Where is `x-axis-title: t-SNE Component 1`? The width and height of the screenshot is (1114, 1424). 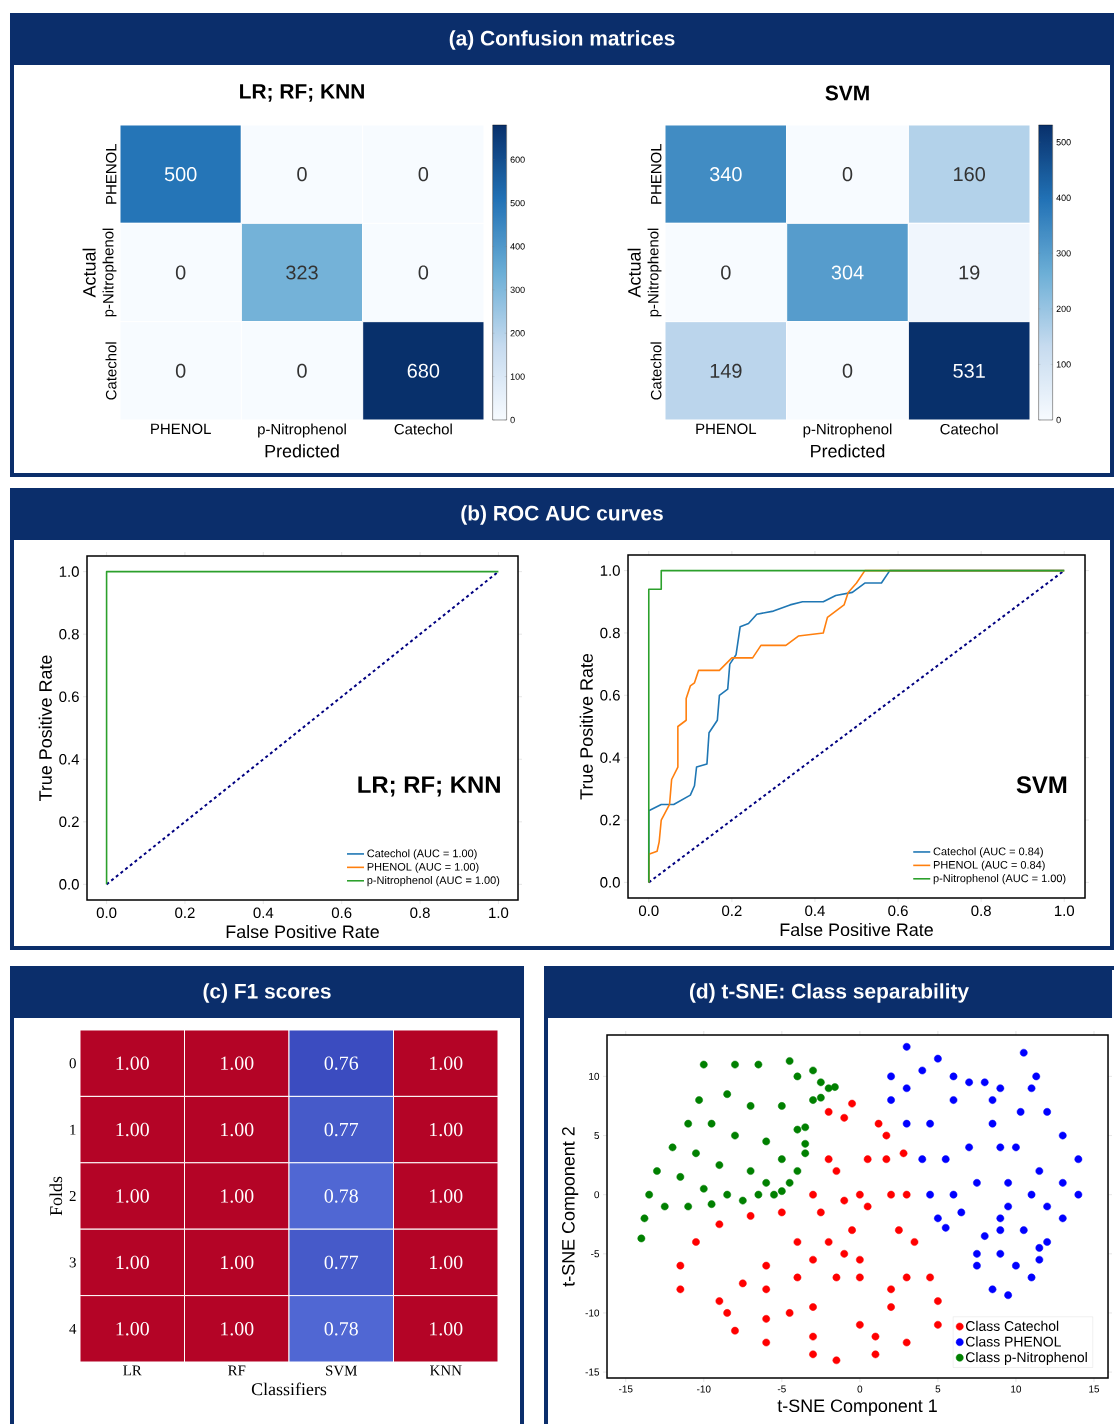
x-axis-title: t-SNE Component 1 is located at coordinates (857, 1407).